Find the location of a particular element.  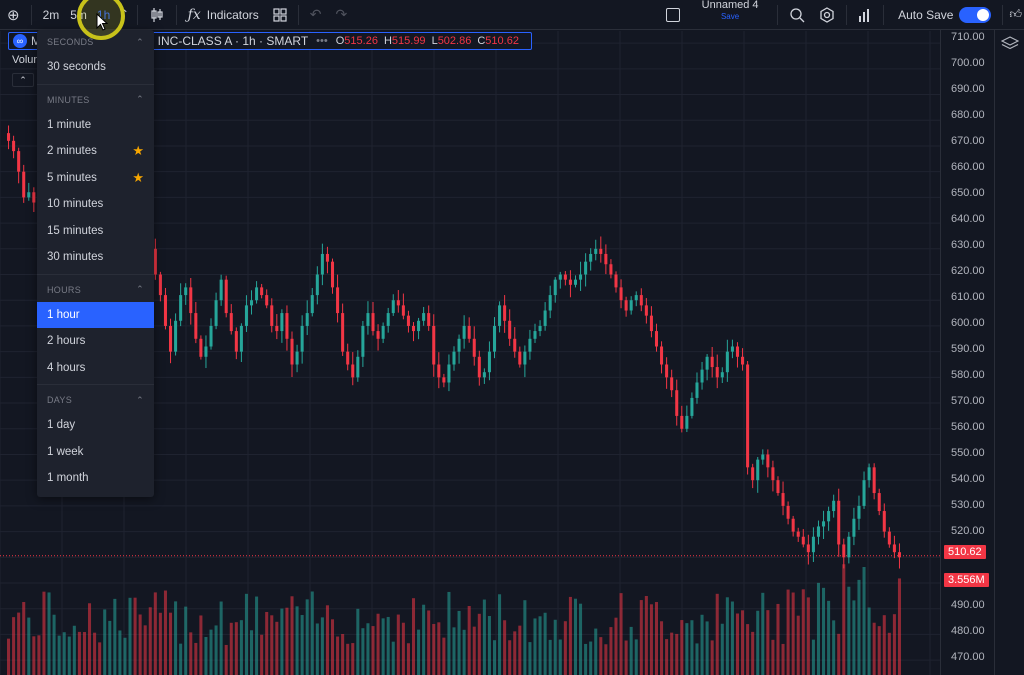

redo-icon: ↷ is located at coordinates (341, 14).